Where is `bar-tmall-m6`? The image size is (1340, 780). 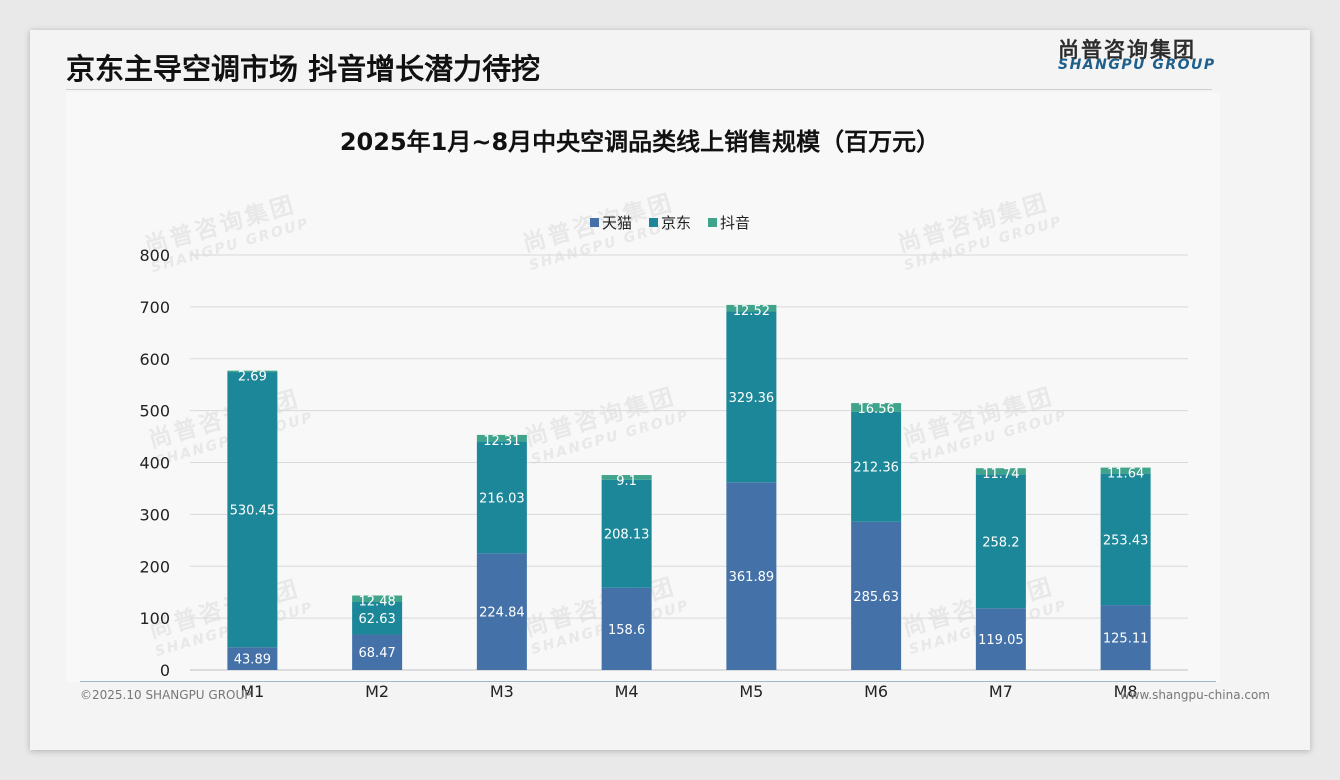 bar-tmall-m6 is located at coordinates (876, 595).